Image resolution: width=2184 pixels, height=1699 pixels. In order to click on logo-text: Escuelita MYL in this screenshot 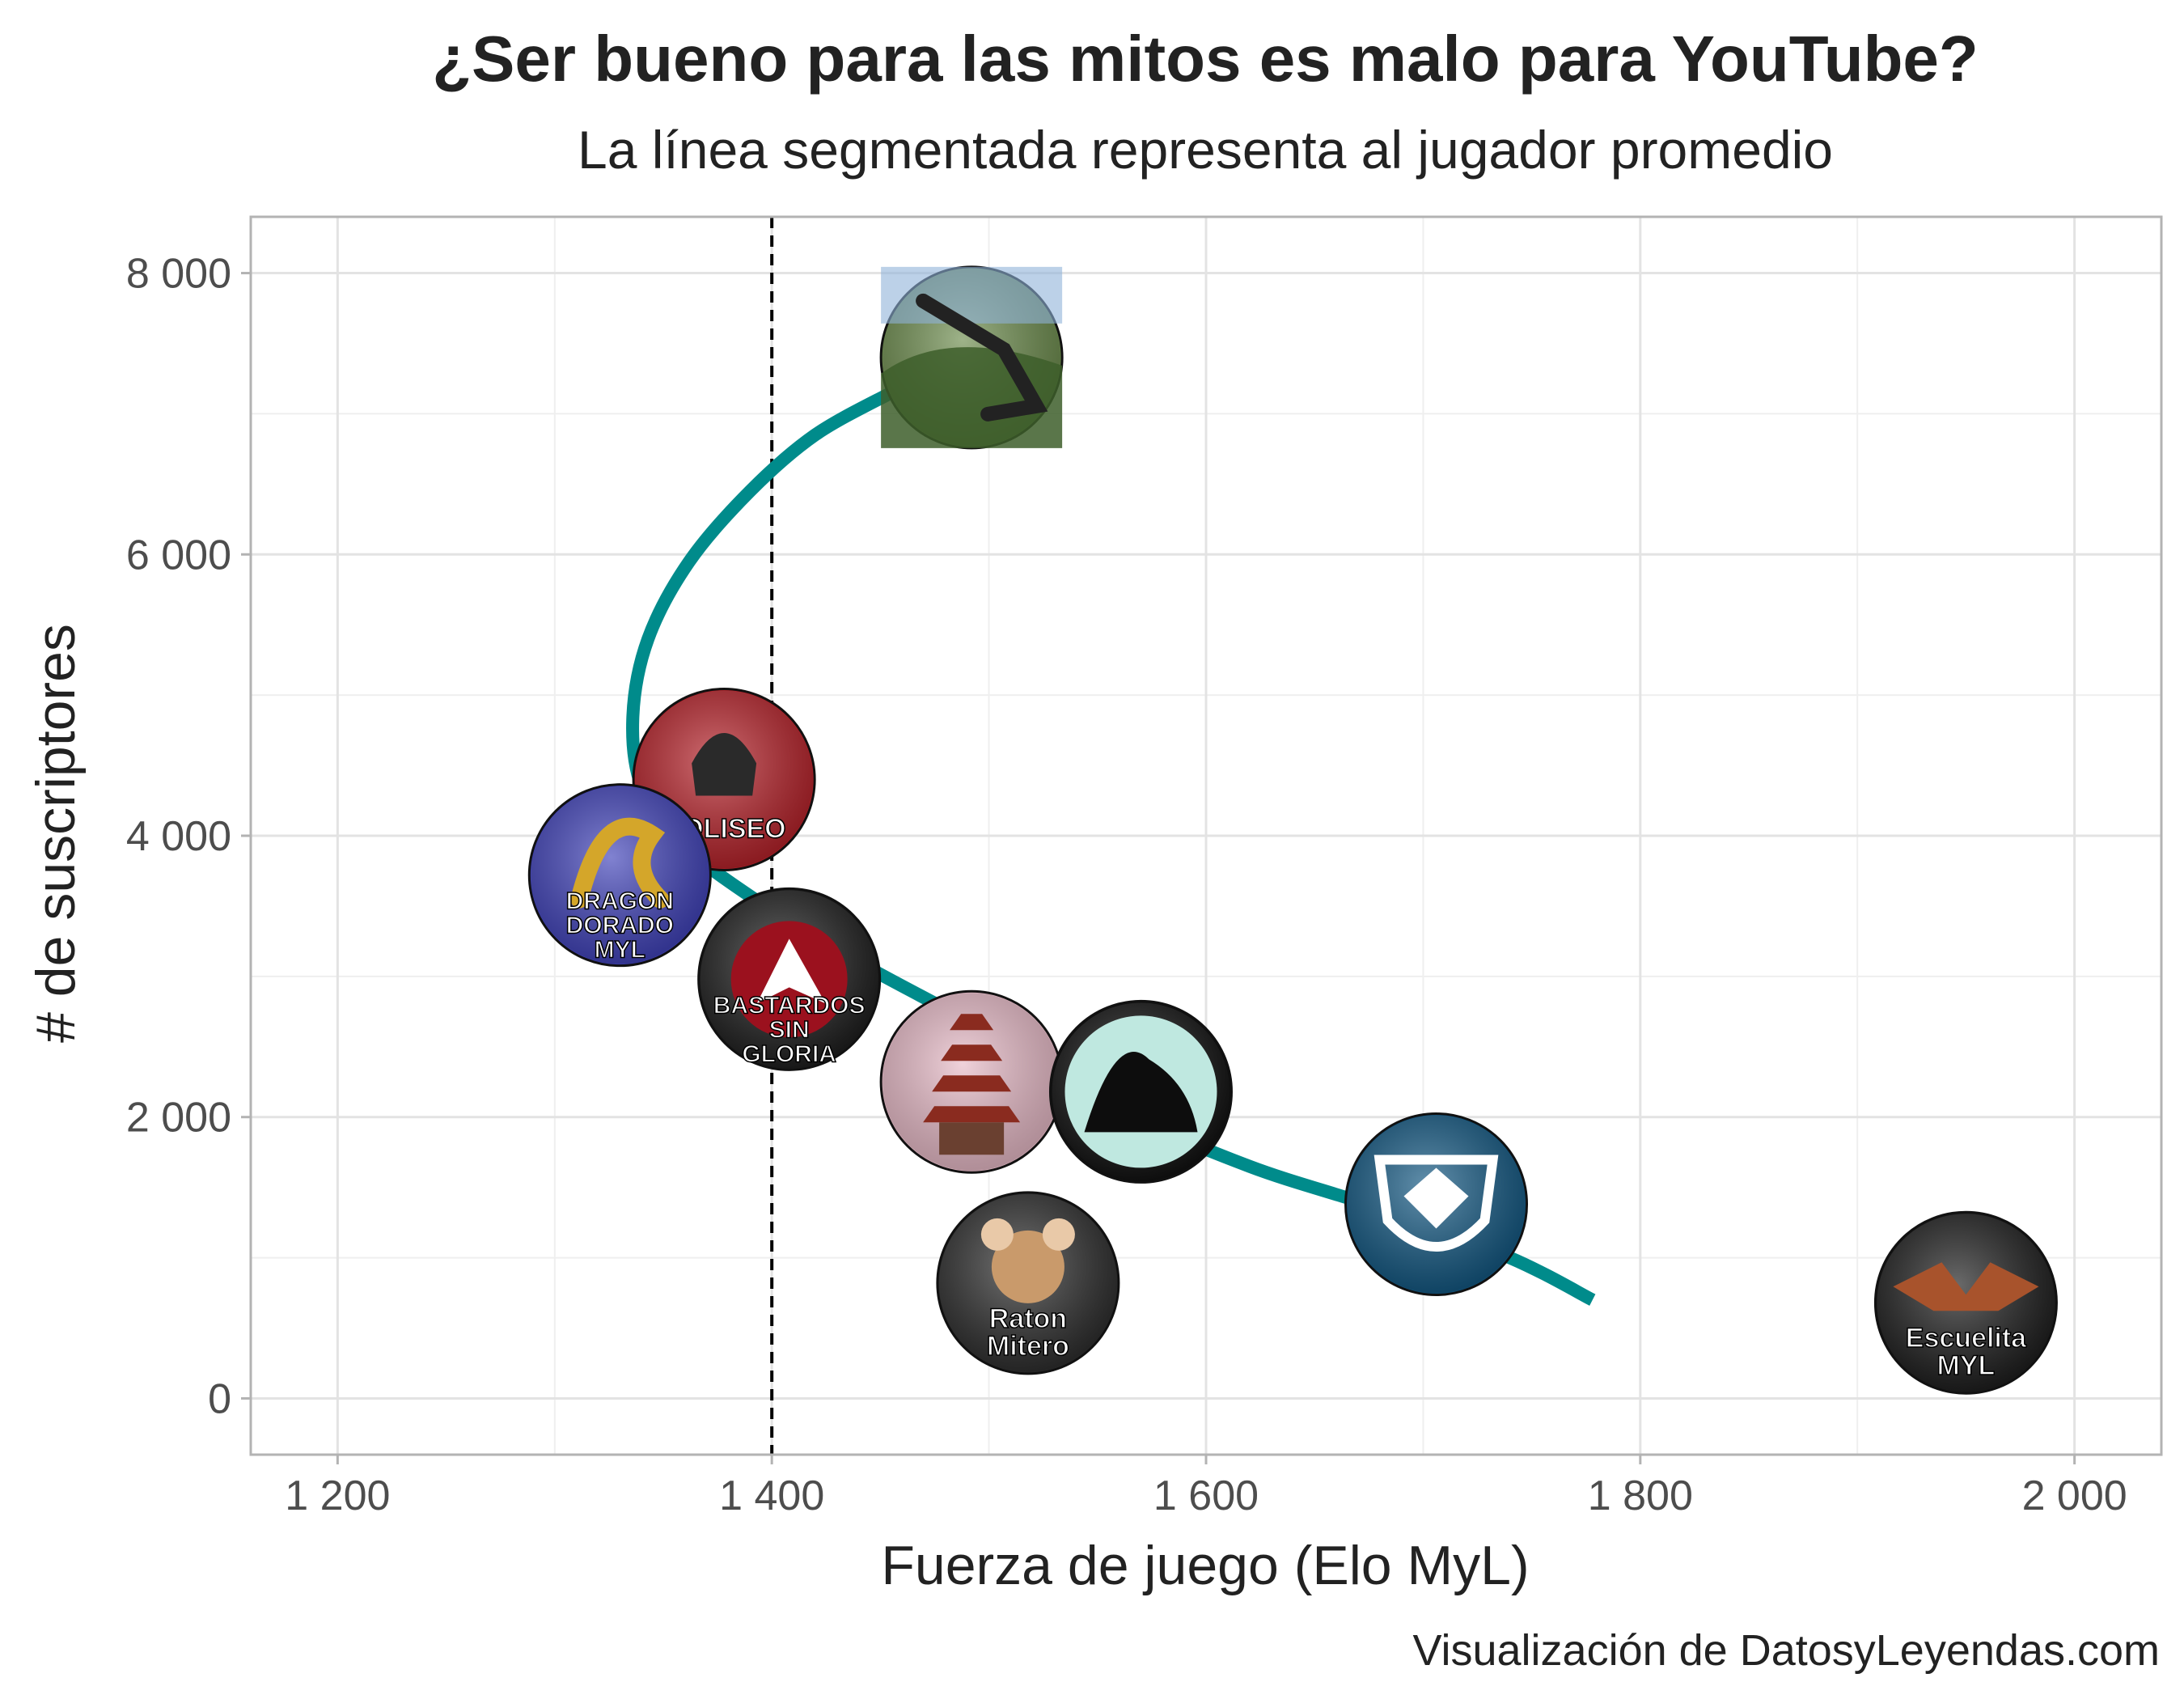, I will do `click(1967, 1352)`.